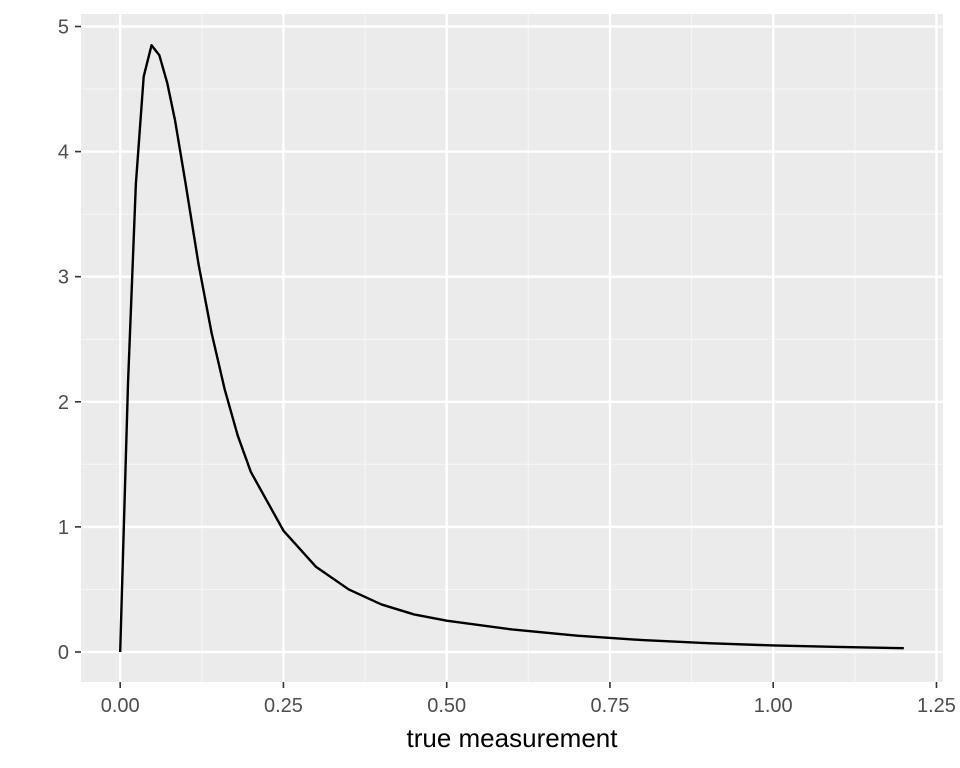 This screenshot has width=960, height=768. I want to click on y-tick-label: 3, so click(63, 278).